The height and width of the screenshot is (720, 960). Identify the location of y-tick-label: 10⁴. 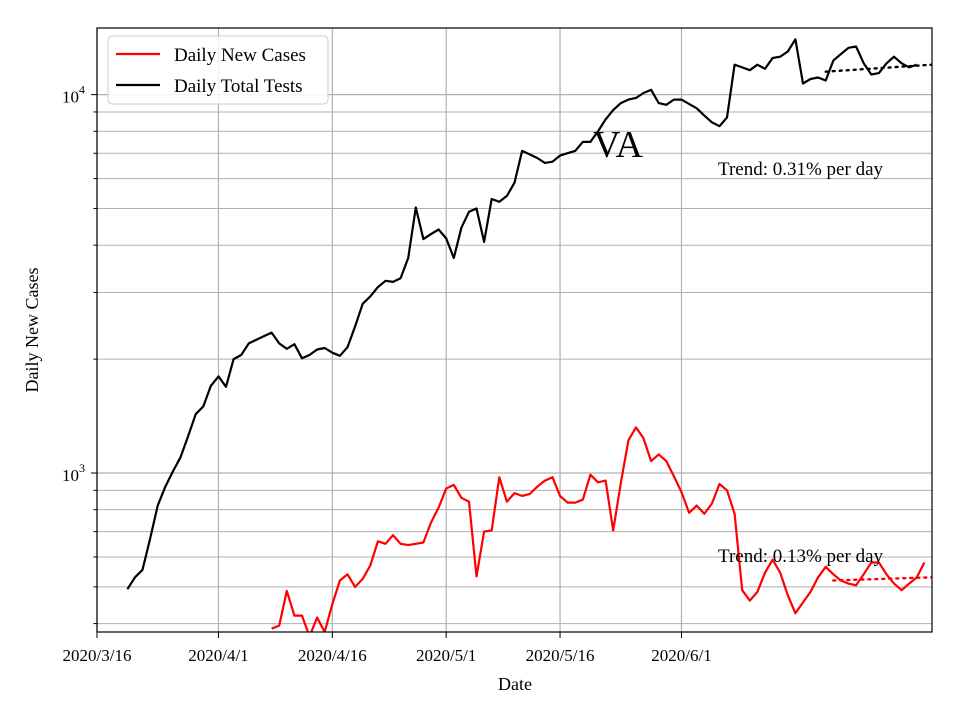
(73, 95).